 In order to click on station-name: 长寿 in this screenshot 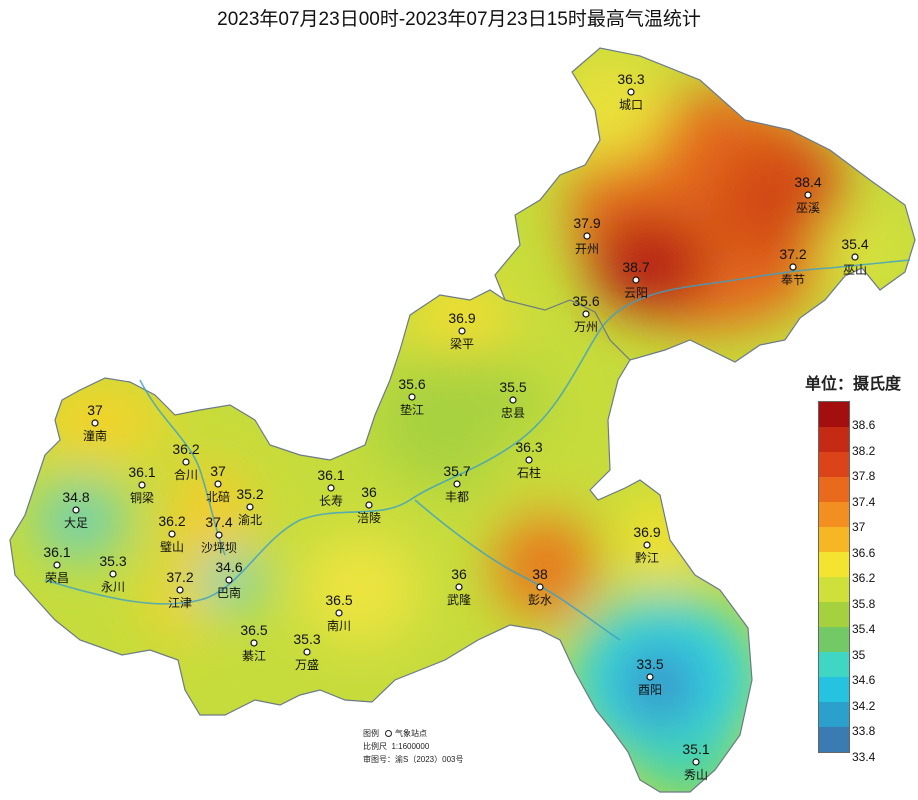, I will do `click(331, 501)`.